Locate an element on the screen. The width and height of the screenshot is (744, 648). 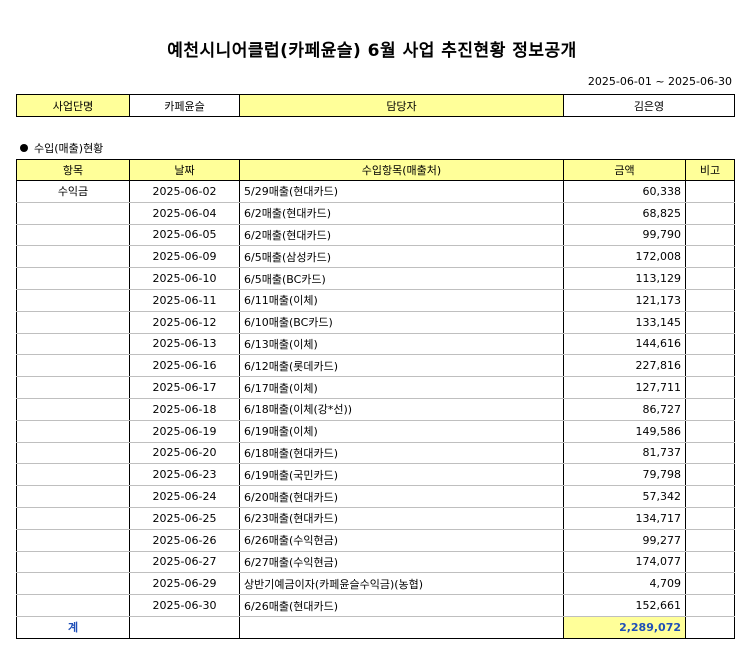
total-row: 계 2,289,072 is located at coordinates (375, 627).